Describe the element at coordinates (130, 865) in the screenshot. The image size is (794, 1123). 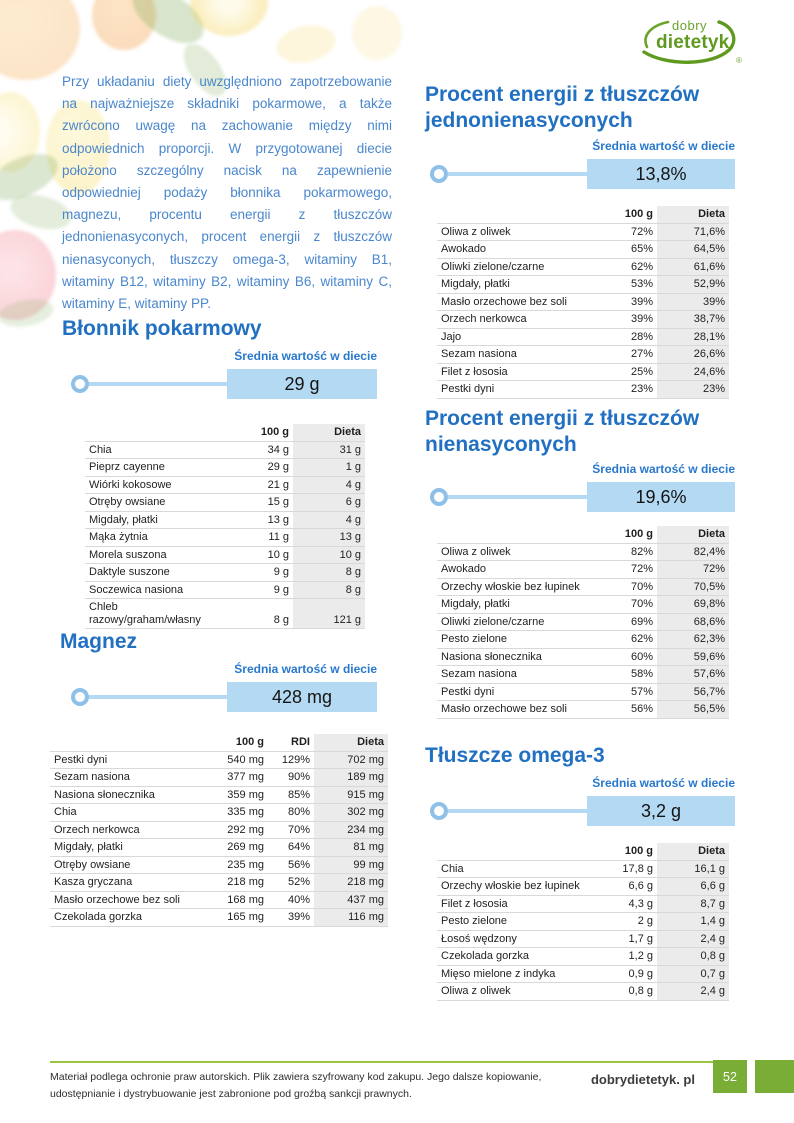
I see `food-name-cell: Otręby owsiane` at that location.